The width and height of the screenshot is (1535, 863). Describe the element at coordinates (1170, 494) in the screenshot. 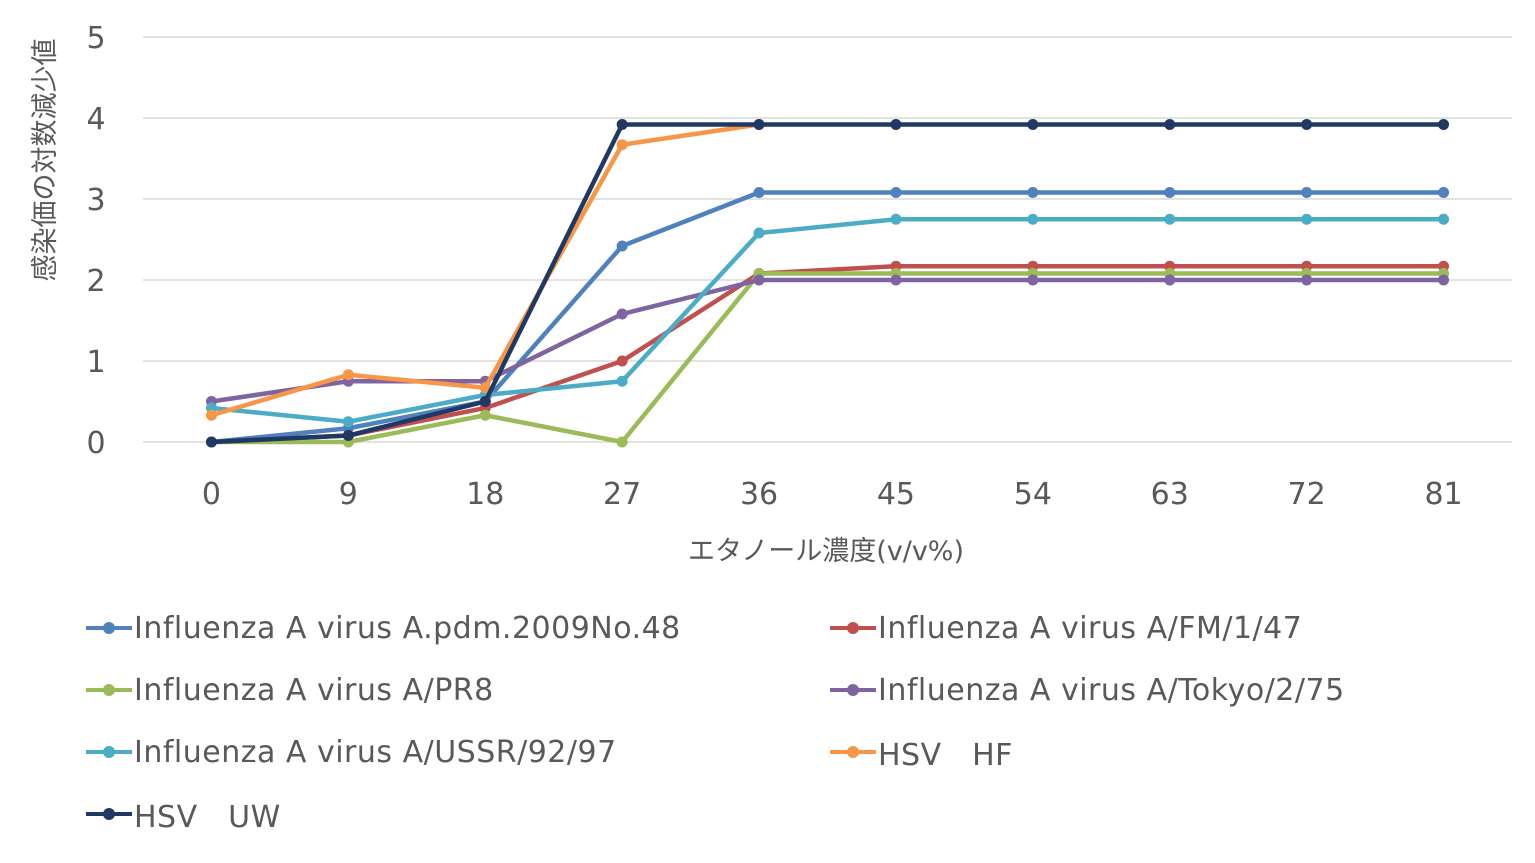

I see `x-tick-label: 63` at that location.